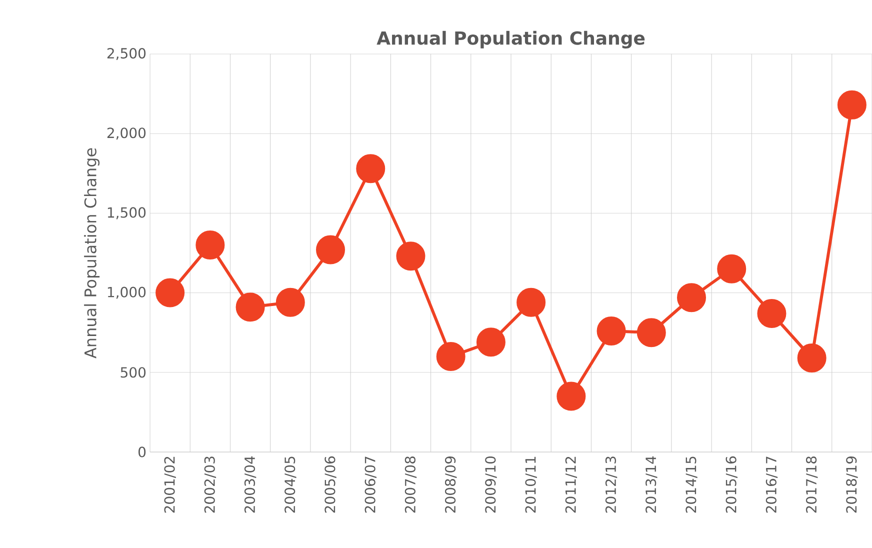 The image size is (872, 548). Describe the element at coordinates (732, 484) in the screenshot. I see `x-tick-label: 2015/16` at that location.